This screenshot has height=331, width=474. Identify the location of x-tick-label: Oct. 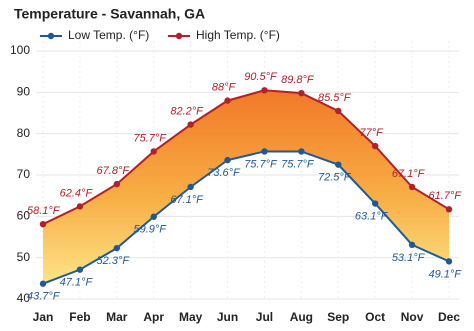
(375, 317).